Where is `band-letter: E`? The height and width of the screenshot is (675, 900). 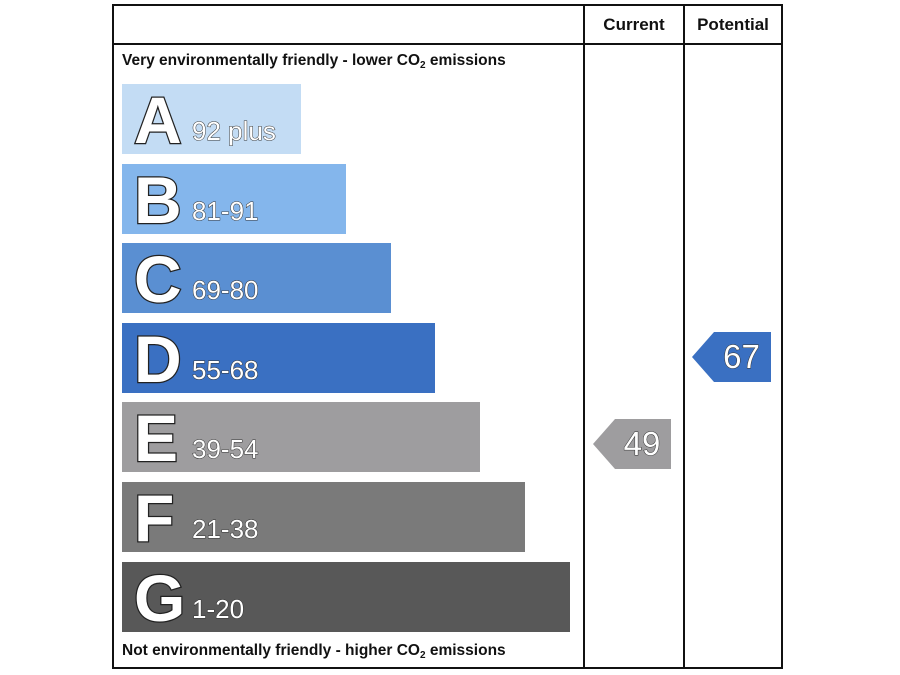 band-letter: E is located at coordinates (156, 438).